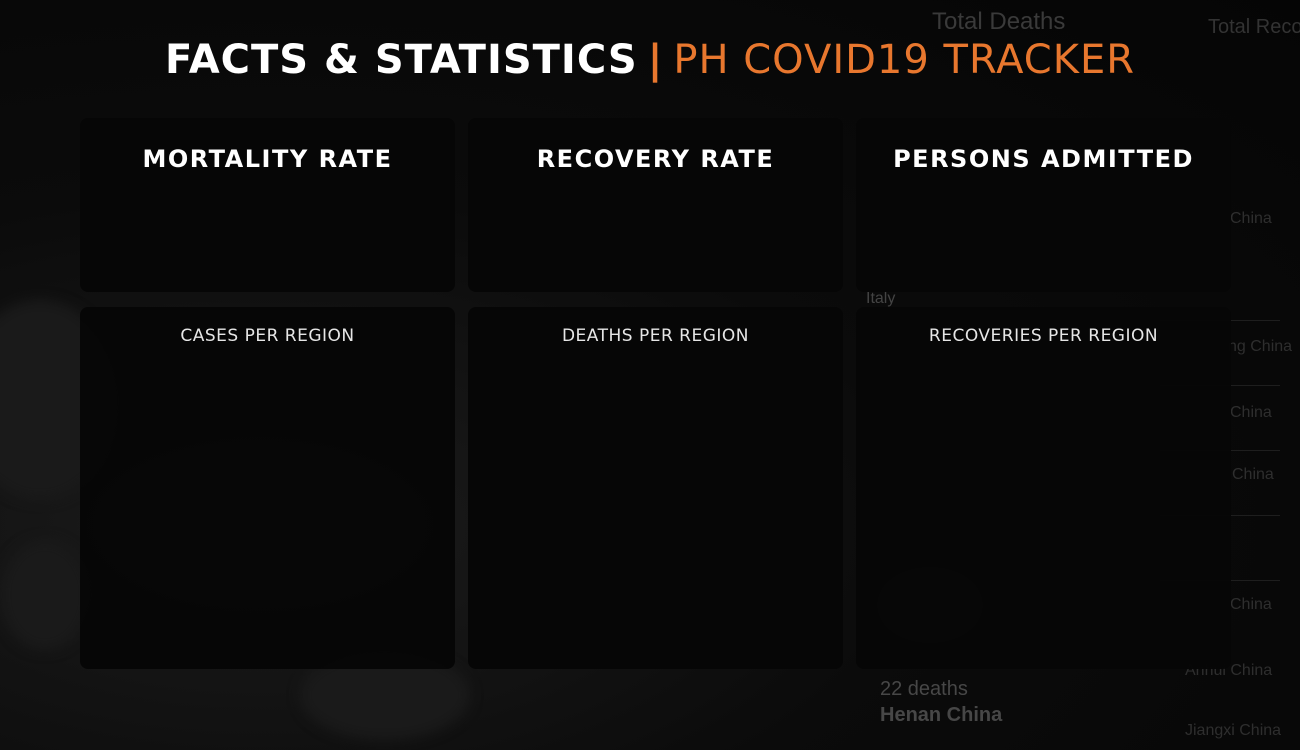  I want to click on deaths-per-region-label: DEATHS PER REGION, so click(655, 336).